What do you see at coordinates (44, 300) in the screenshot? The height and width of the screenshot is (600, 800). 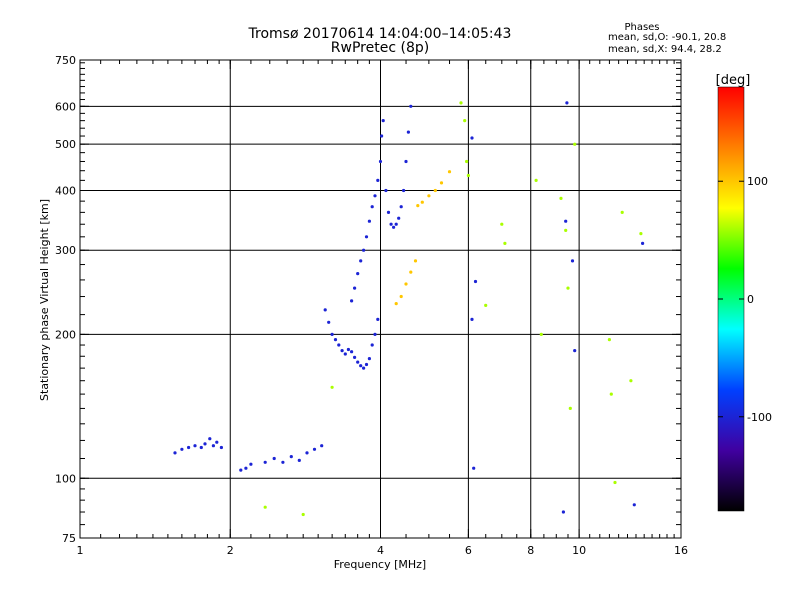 I see `y-axis-label: Stationary phase Virtual Height [km]` at bounding box center [44, 300].